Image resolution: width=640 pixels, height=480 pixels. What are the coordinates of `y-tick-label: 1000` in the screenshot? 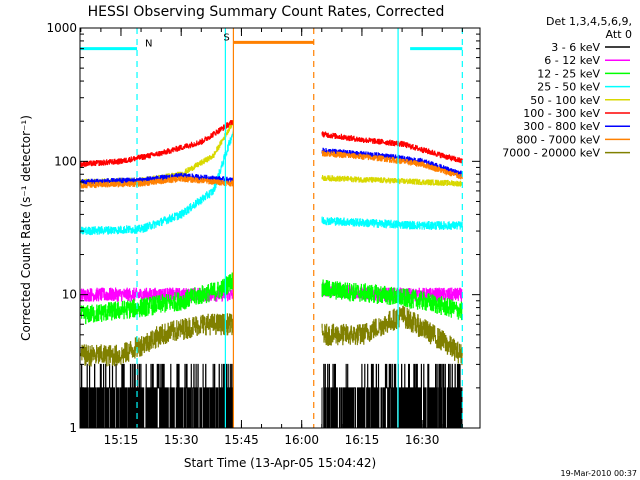 It's located at (61, 28).